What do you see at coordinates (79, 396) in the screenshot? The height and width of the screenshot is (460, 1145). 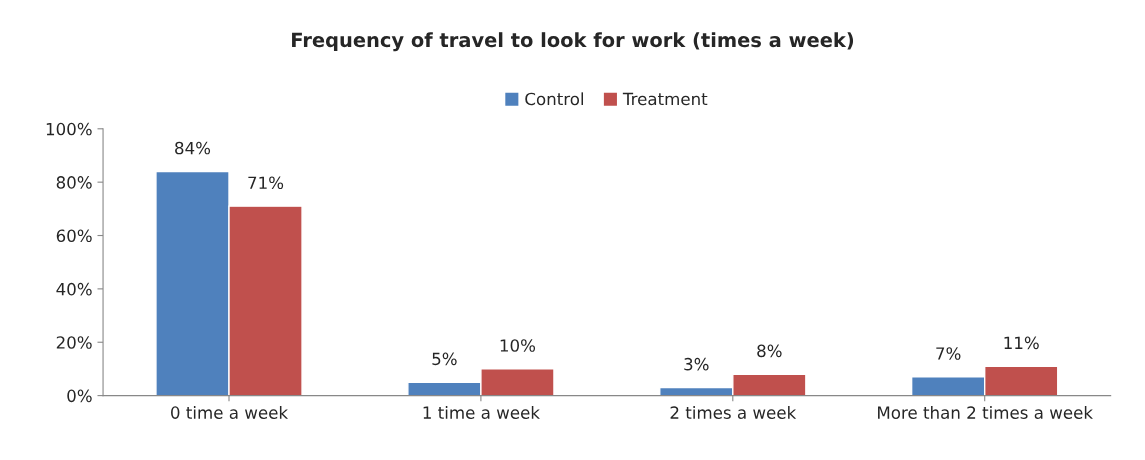 I see `y-tick-label: 0%` at bounding box center [79, 396].